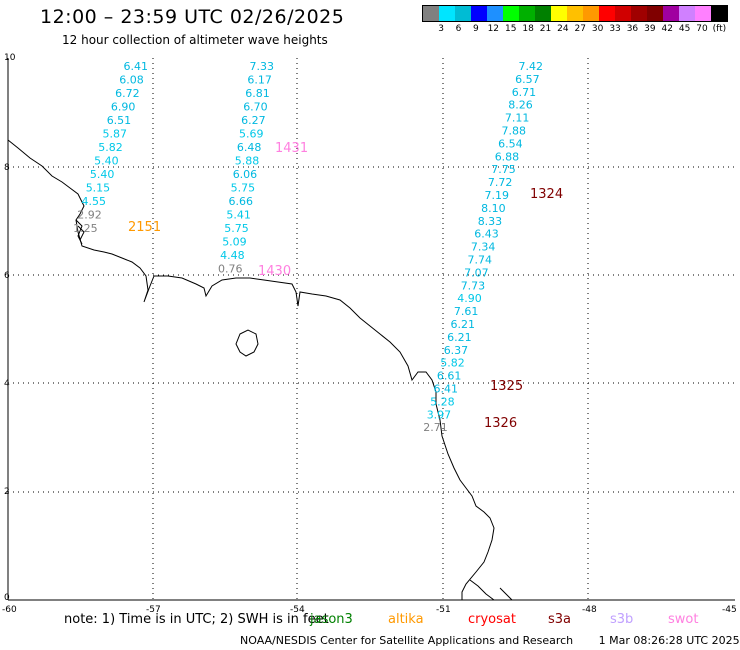  I want to click on x-tick: -60, so click(9, 610).